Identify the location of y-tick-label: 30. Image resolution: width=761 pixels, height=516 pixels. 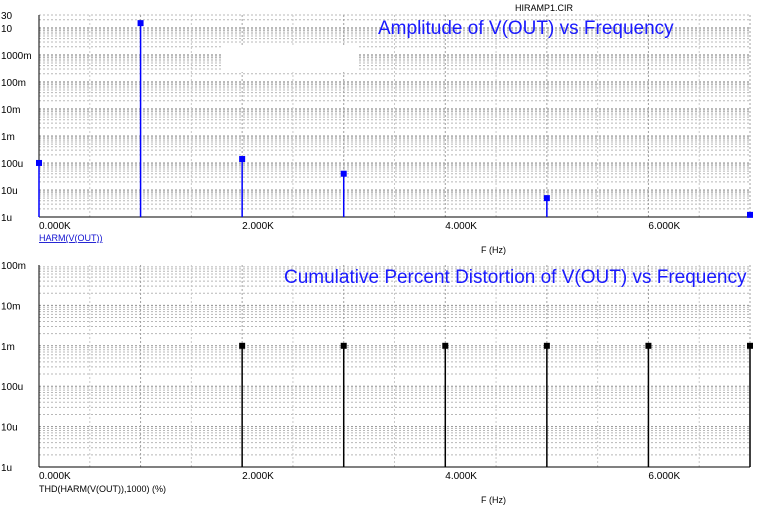
(7, 16).